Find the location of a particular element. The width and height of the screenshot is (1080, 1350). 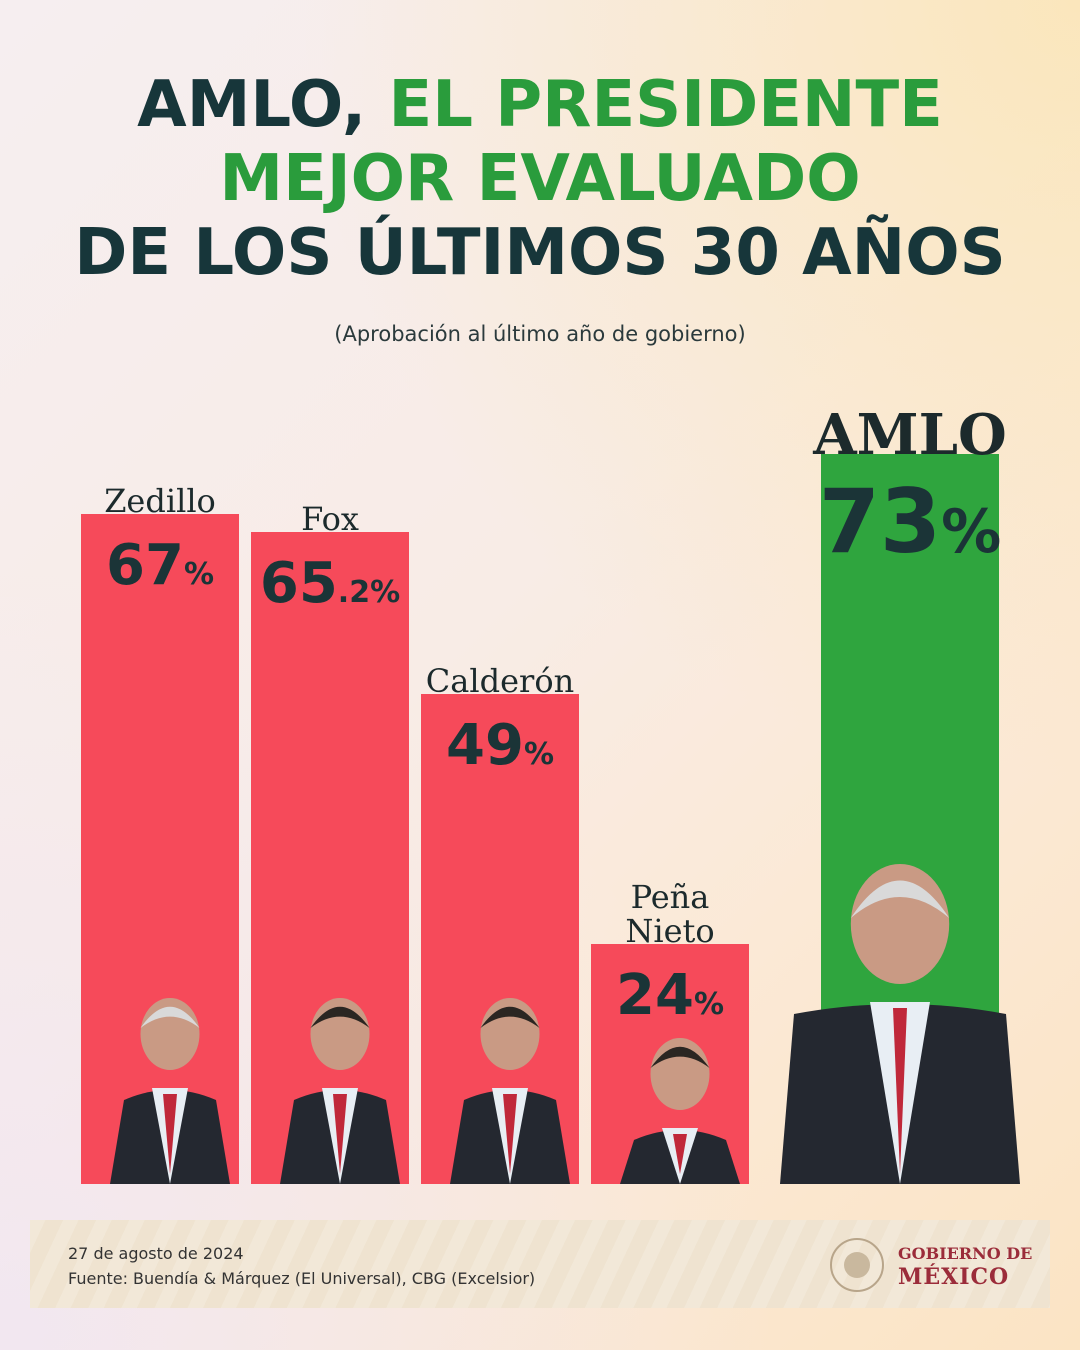

title-line2: MEJOR EVALUADO is located at coordinates (540, 179).